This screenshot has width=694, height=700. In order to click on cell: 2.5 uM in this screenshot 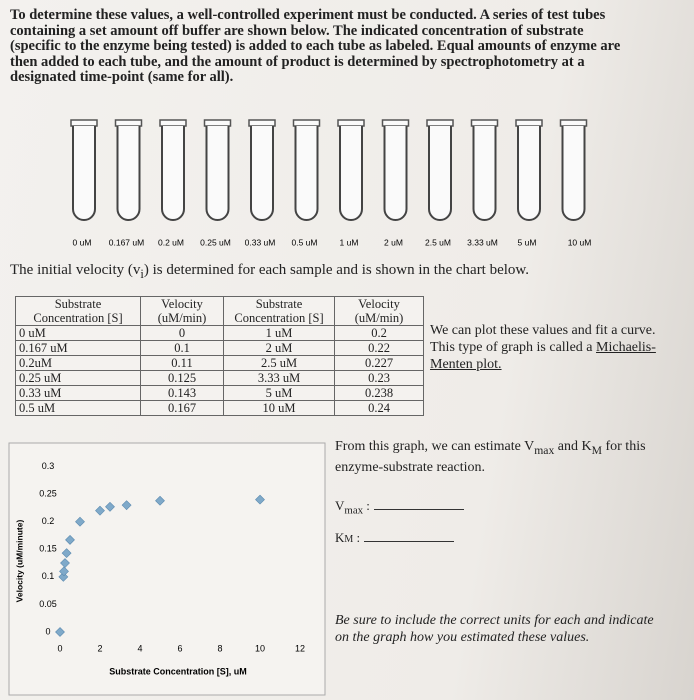, I will do `click(279, 363)`.